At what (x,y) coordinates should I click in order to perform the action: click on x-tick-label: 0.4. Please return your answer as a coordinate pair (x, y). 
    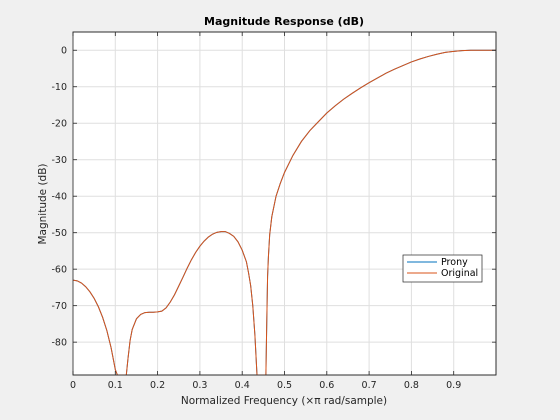
    Looking at the image, I should click on (242, 385).